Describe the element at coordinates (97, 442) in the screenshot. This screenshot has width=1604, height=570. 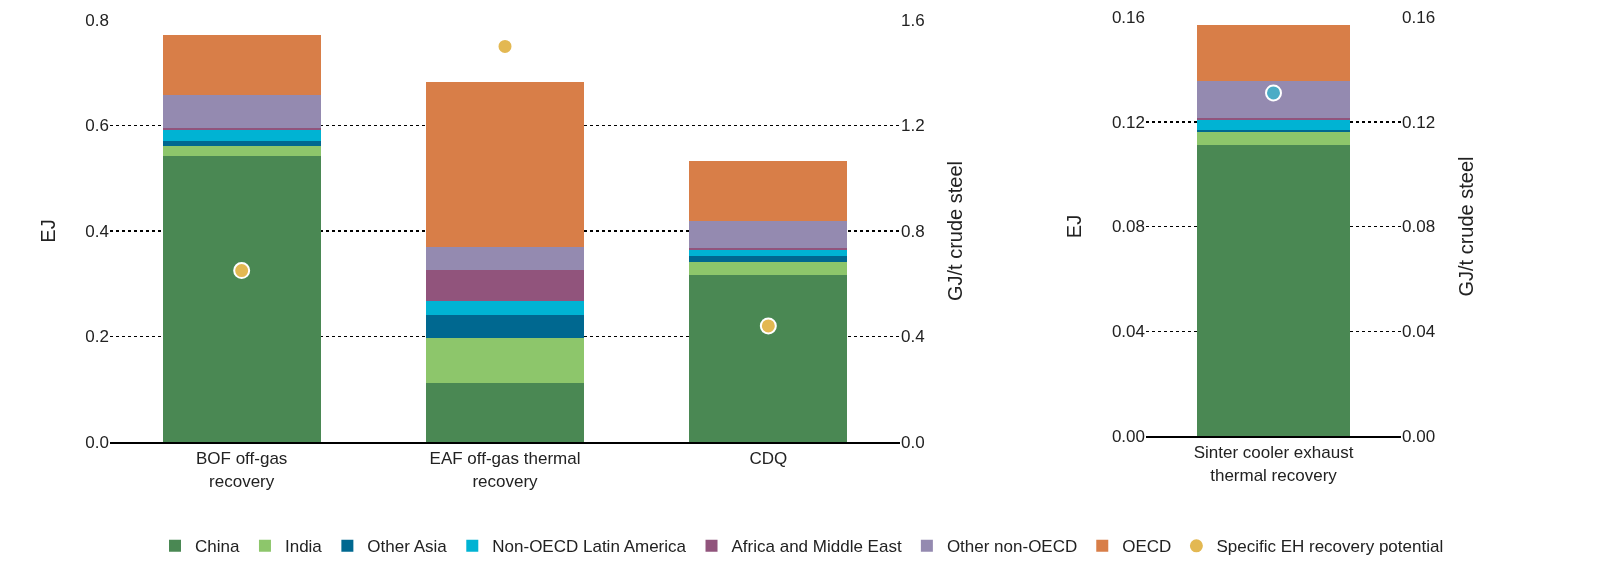
I see `y-tick-label: 0.0` at that location.